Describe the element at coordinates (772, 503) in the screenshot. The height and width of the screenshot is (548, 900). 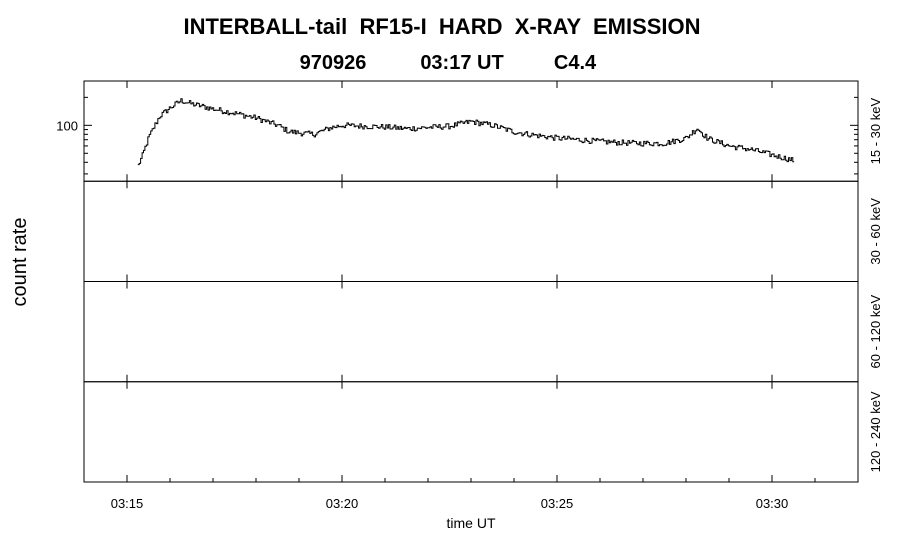
I see `x-tick-label: 03:30` at that location.